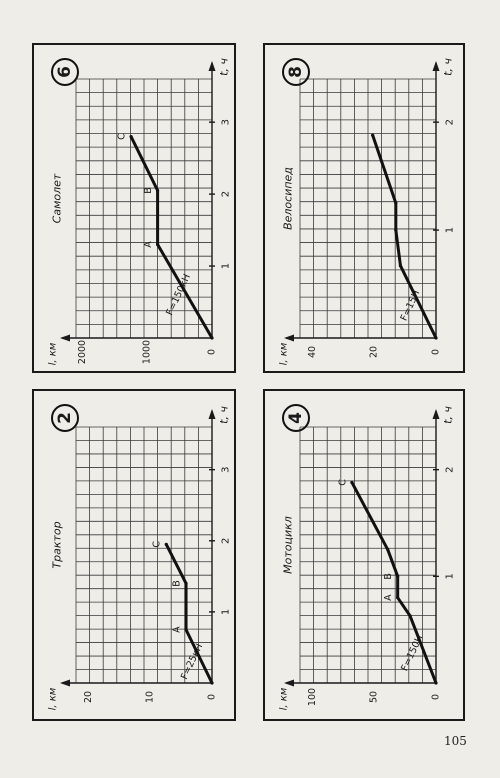 This screenshot has height=778, width=500. What do you see at coordinates (147, 352) in the screenshot?
I see `distance-tick-label: 1000` at bounding box center [147, 352].